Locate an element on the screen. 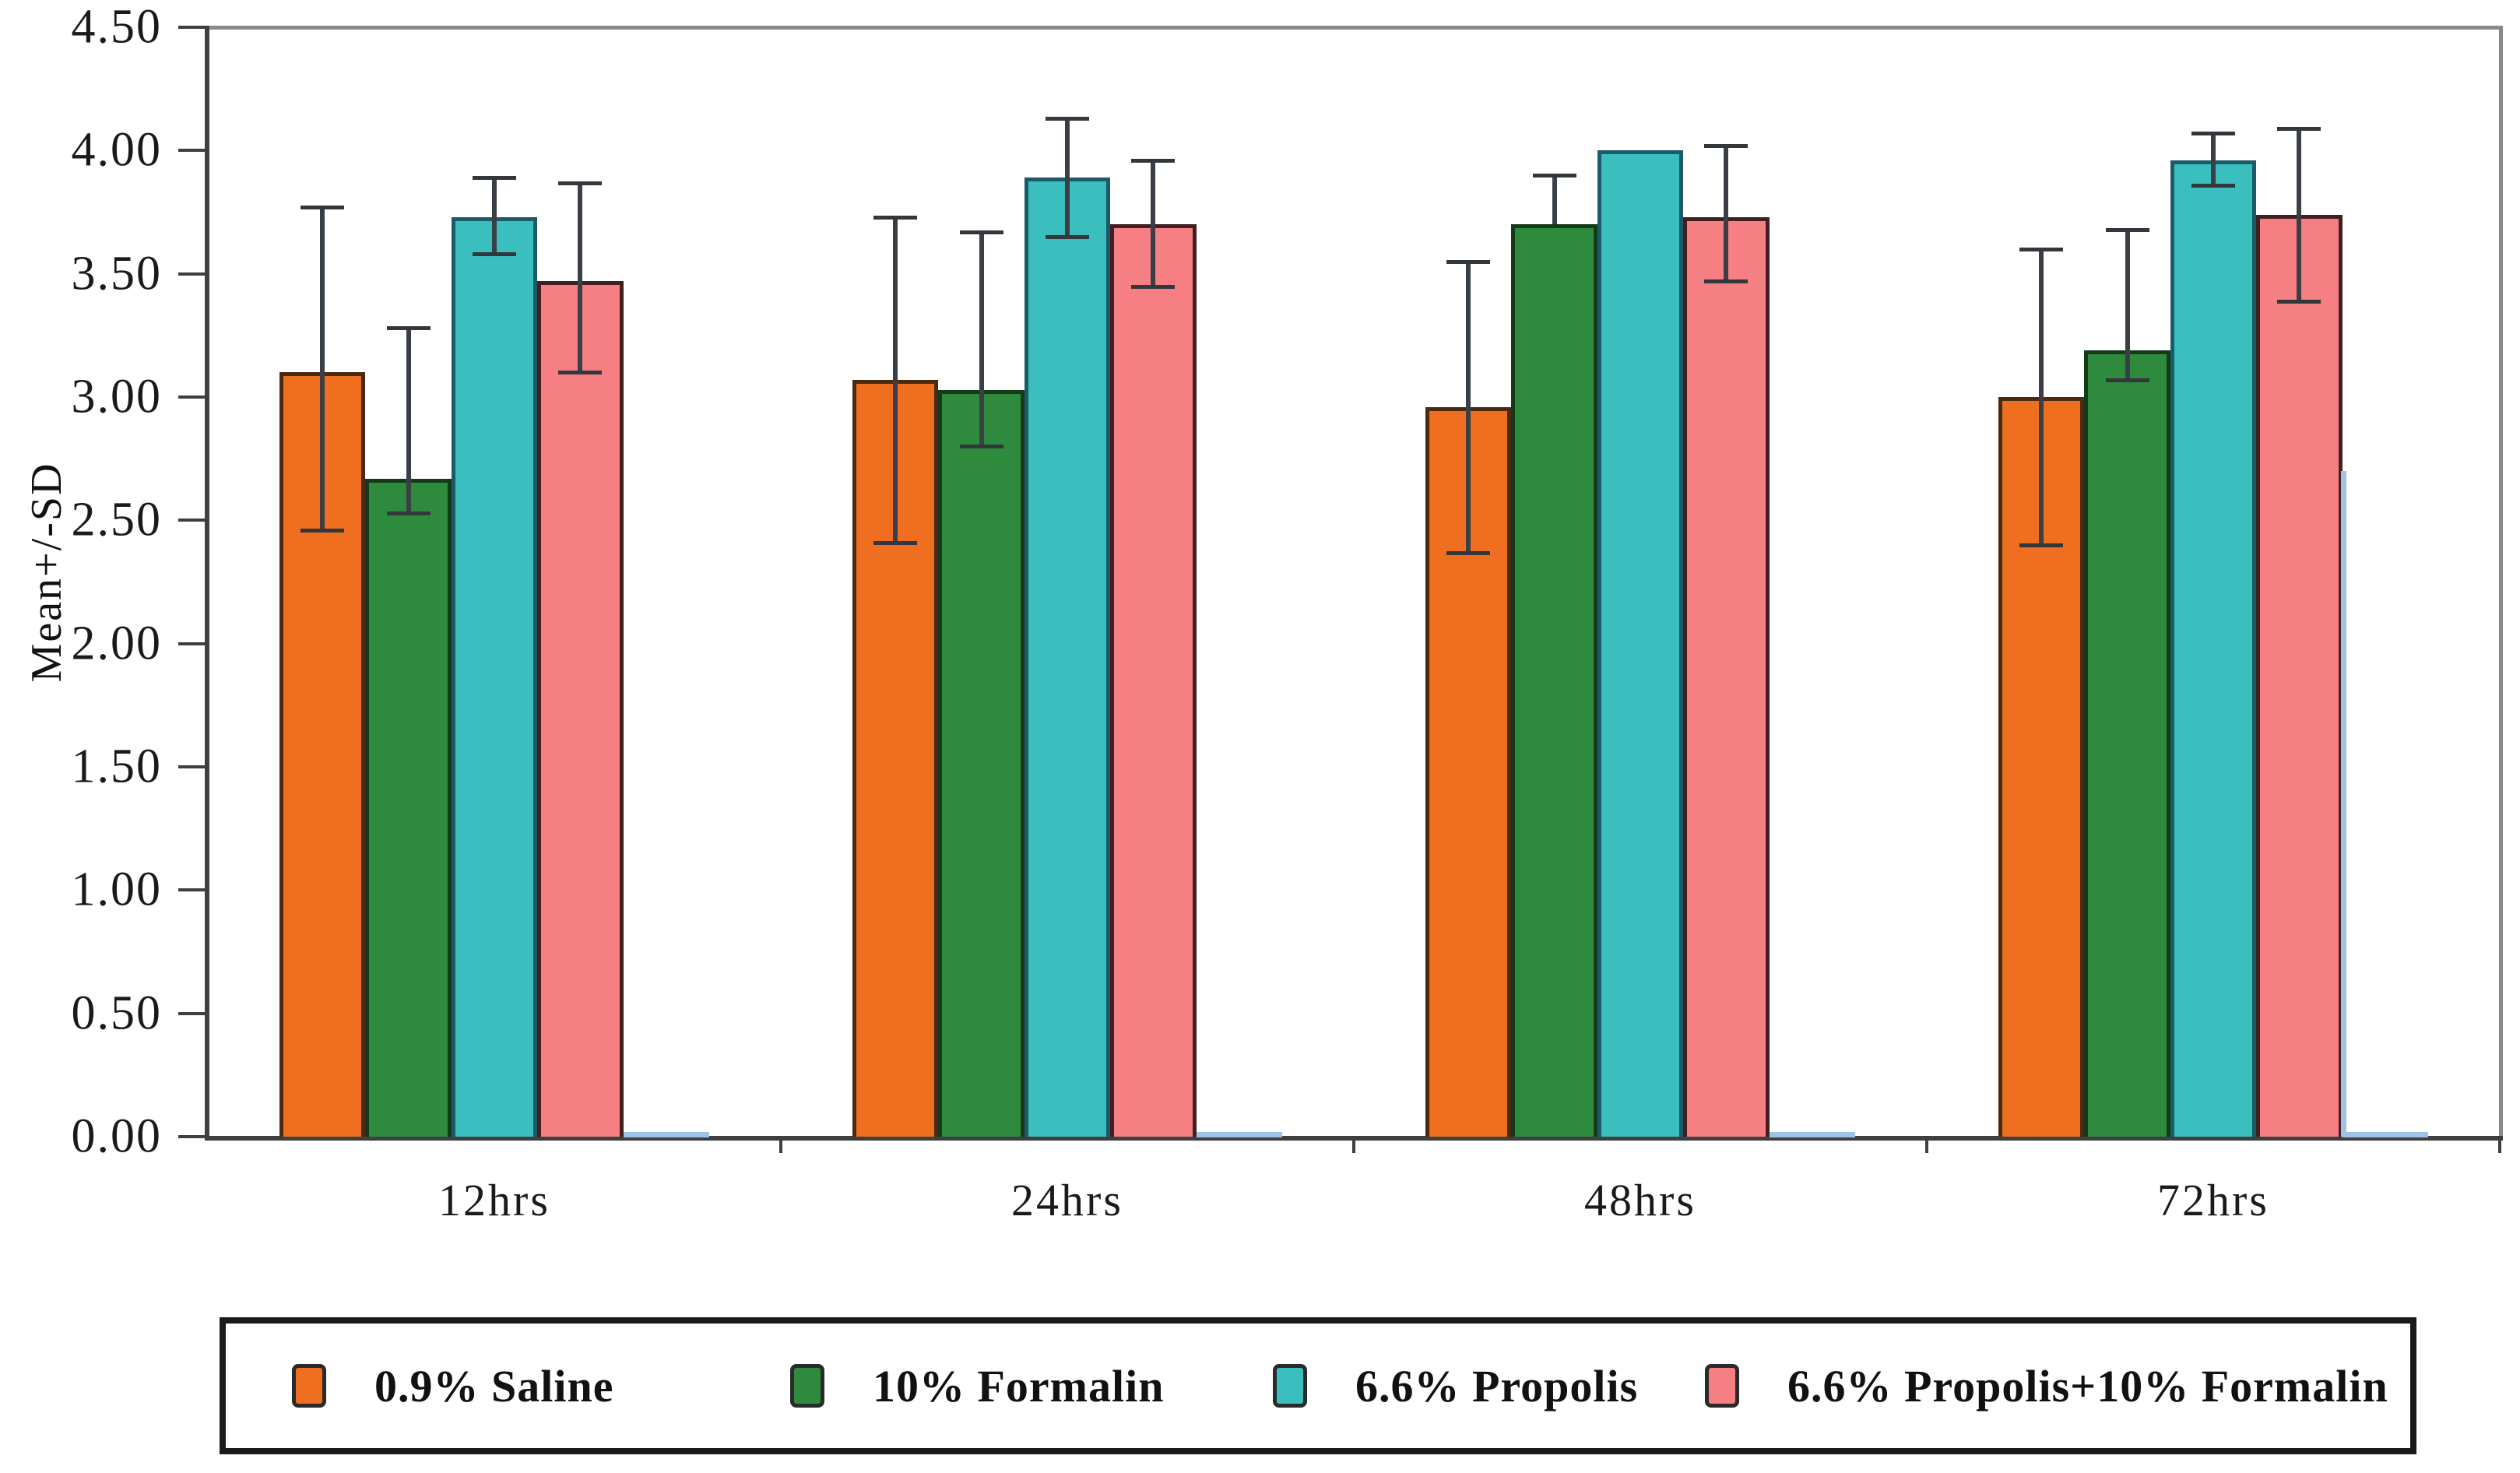 Image resolution: width=2520 pixels, height=1473 pixels. plot-right-border is located at coordinates (2501, 582).